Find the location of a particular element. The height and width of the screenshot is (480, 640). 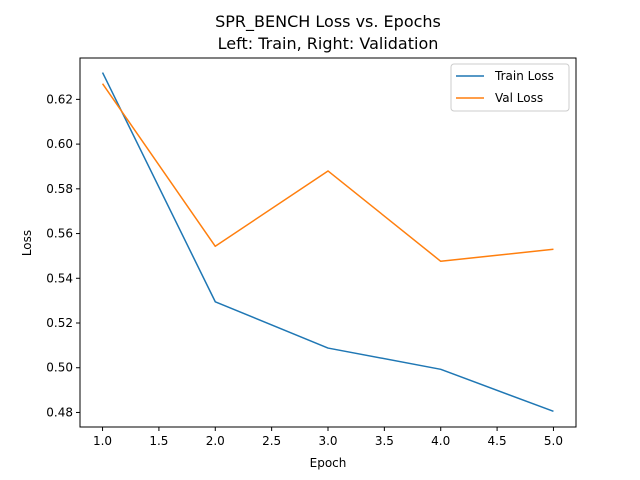

x-axis-label: Epoch is located at coordinates (328, 463).